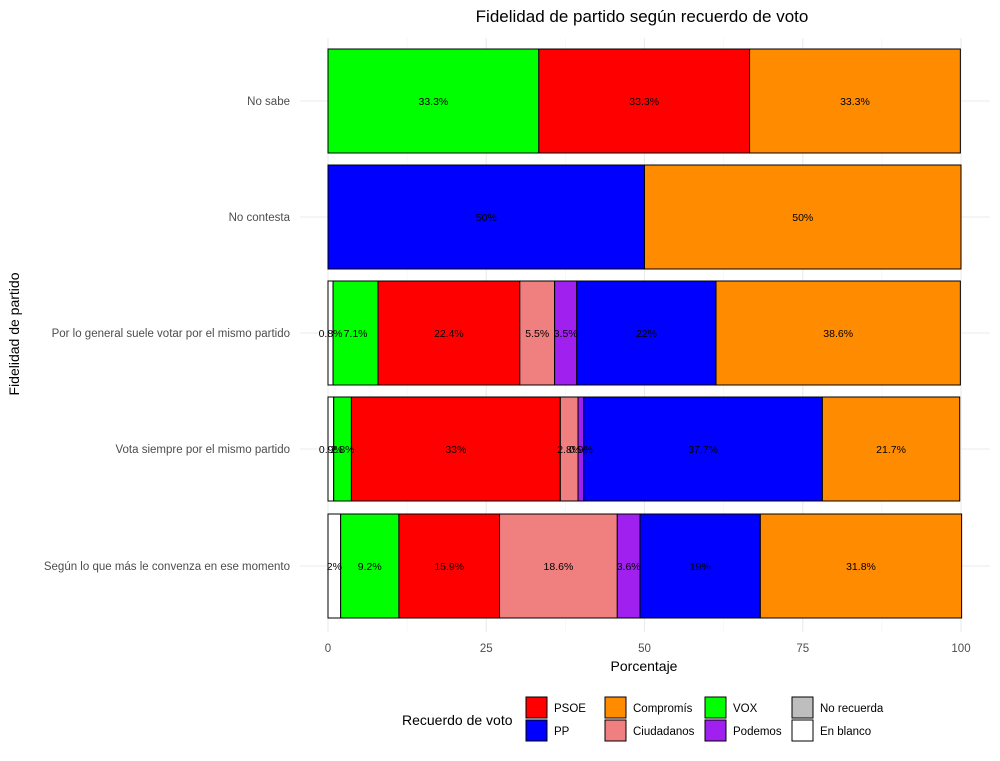 The width and height of the screenshot is (1000, 761). What do you see at coordinates (486, 649) in the screenshot?
I see `x-tick-label: 25` at bounding box center [486, 649].